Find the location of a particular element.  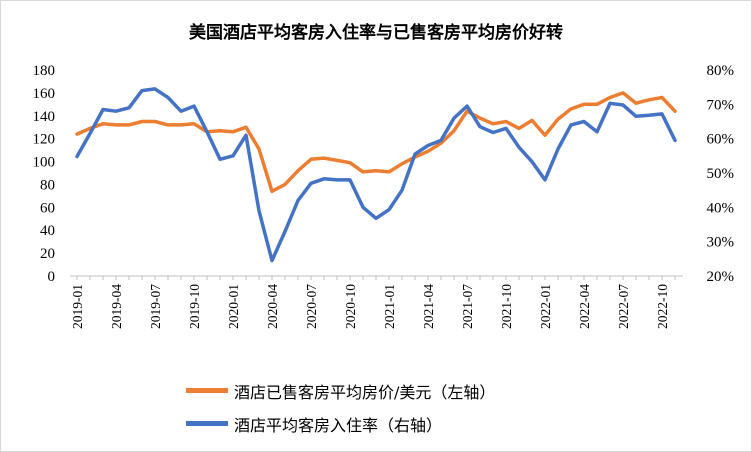

y-right-tick-label: 60% is located at coordinates (721, 140).